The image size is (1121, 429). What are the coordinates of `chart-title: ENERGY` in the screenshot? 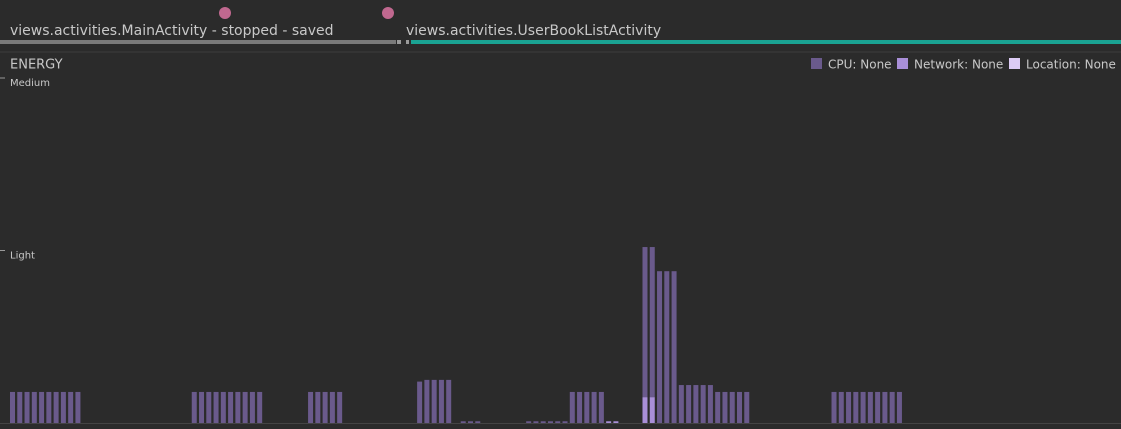 It's located at (36, 65).